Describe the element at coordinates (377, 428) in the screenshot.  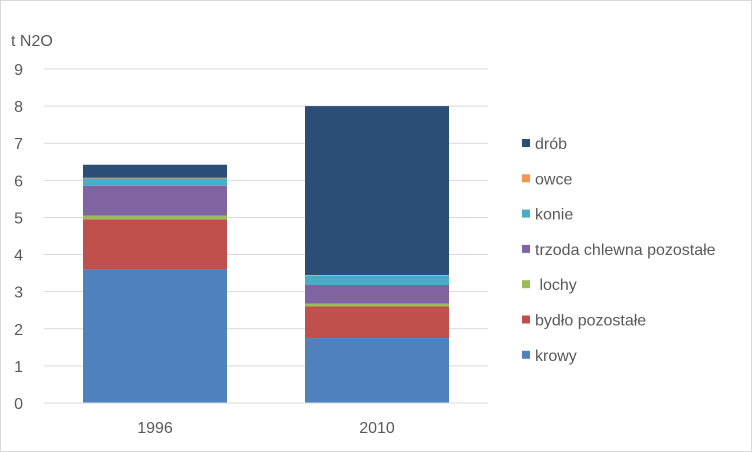
I see `x-tick-label: 2010` at that location.